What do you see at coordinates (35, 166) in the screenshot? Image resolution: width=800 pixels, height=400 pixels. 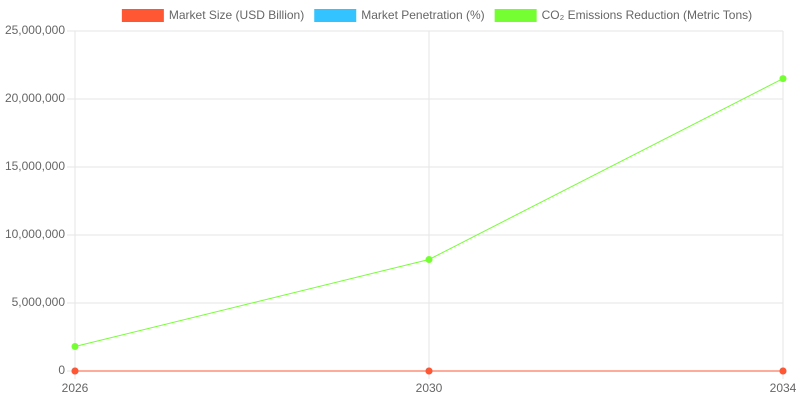 I see `y-tick-label: 15,000,000` at bounding box center [35, 166].